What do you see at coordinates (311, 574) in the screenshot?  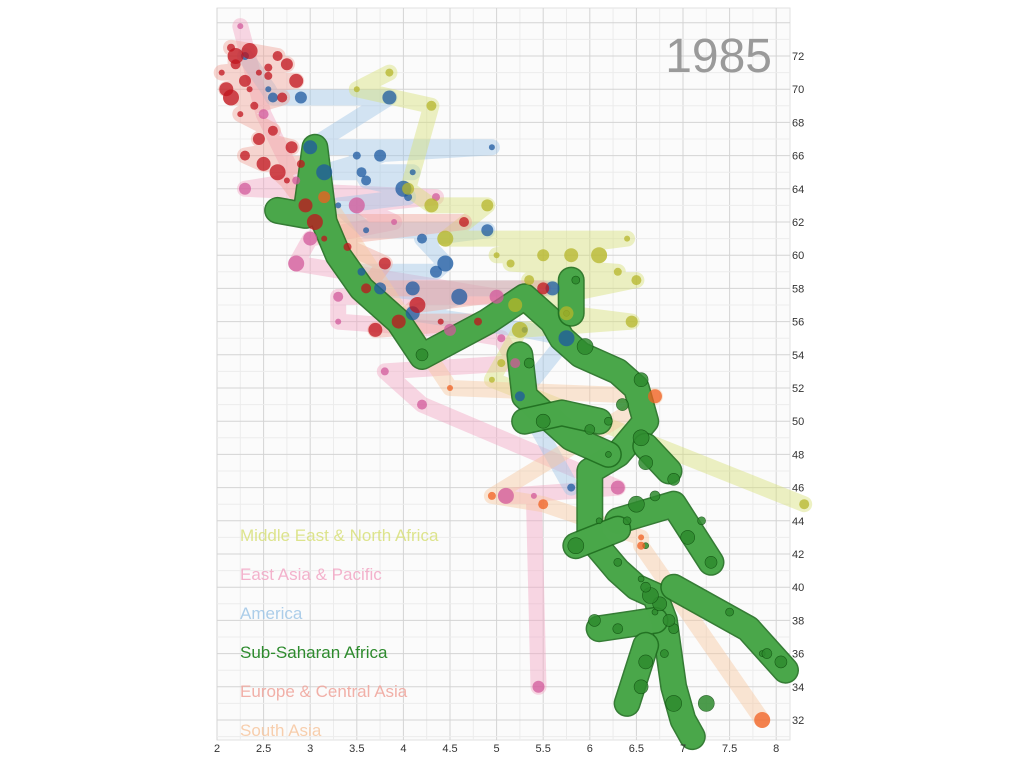 I see `legend-item: East Asia & Pacific` at bounding box center [311, 574].